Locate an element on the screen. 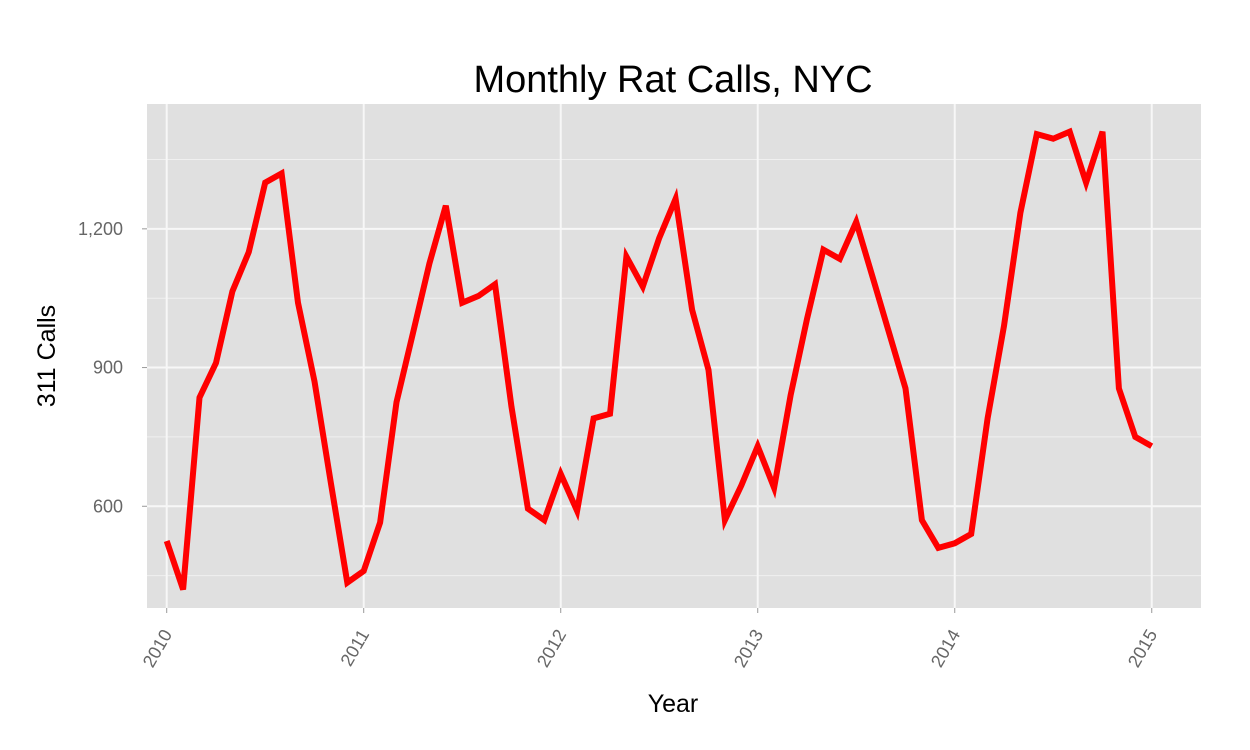 This screenshot has height=750, width=1250. y-axis-ticks: 600 900 1,200 is located at coordinates (112, 367).